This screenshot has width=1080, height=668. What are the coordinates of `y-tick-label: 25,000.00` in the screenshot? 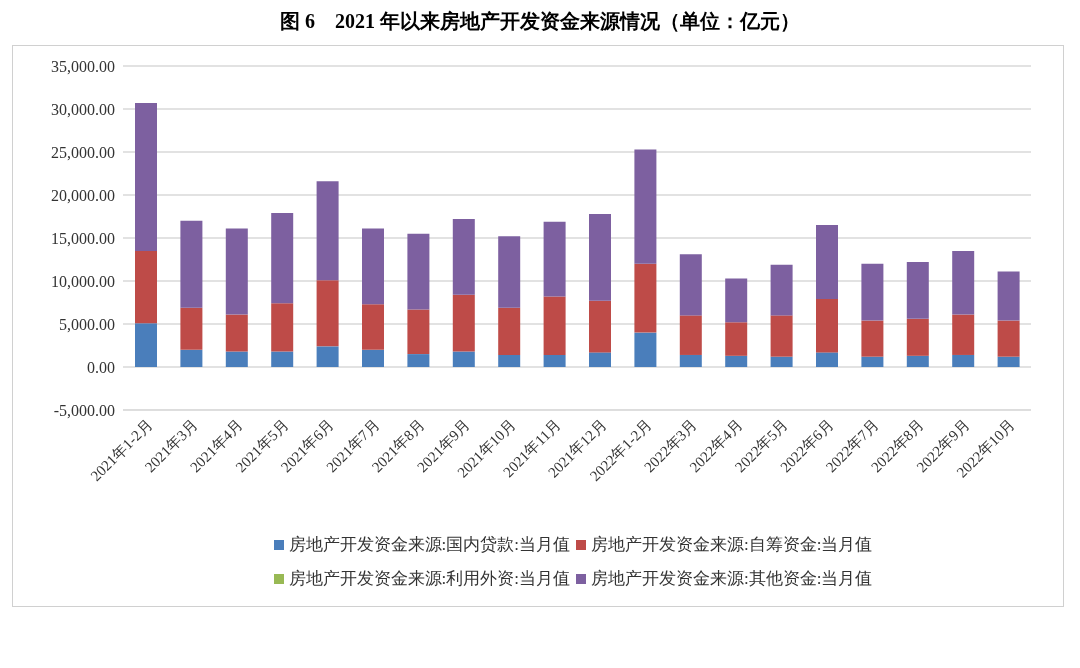 It's located at (83, 152).